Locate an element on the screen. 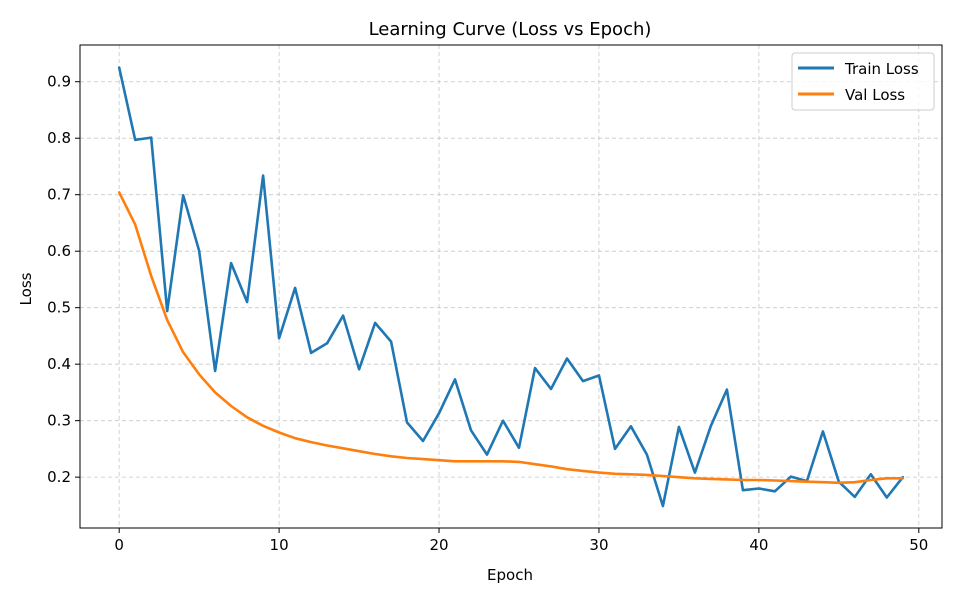 The width and height of the screenshot is (960, 604). chart-title: Learning Curve (Loss vs Epoch) is located at coordinates (510, 29).